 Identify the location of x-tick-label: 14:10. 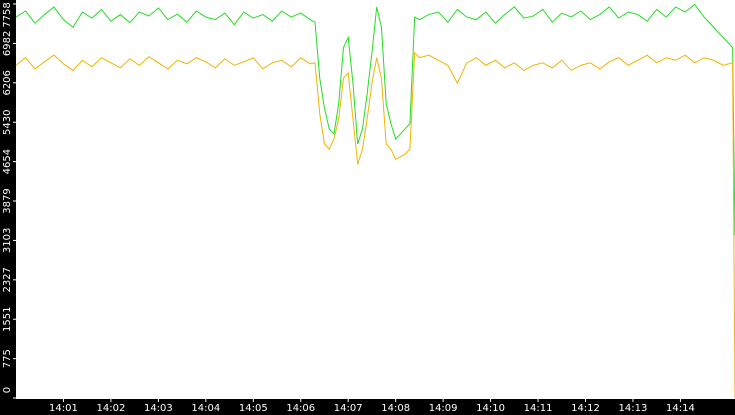
(490, 408).